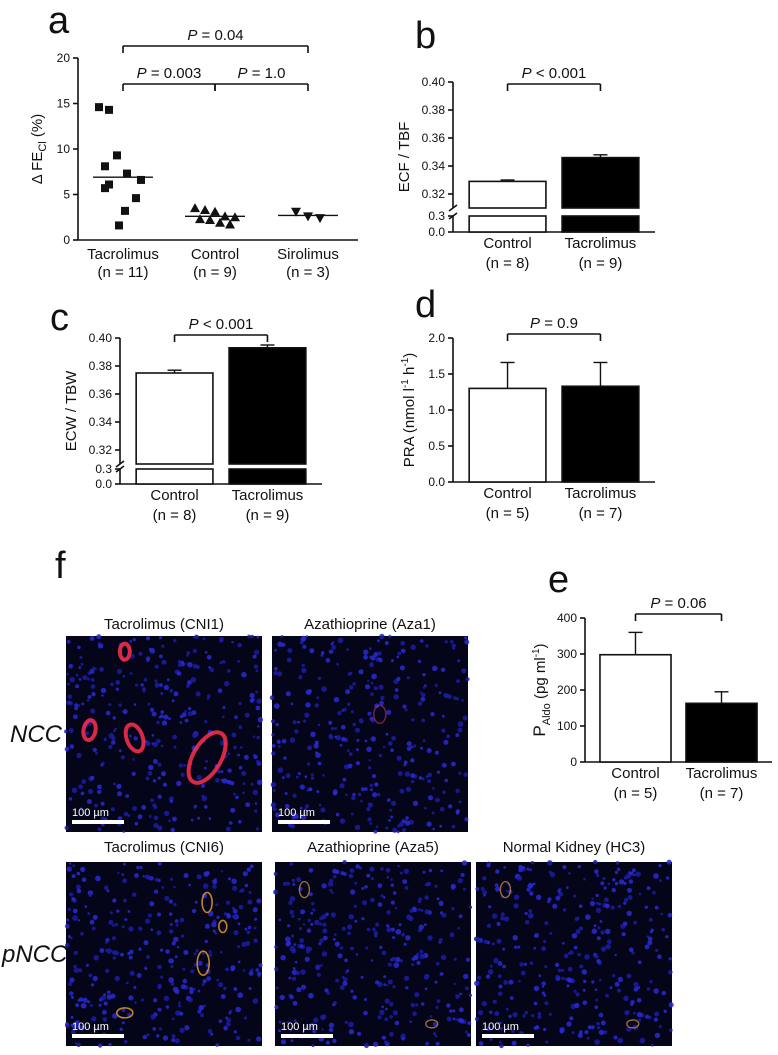  What do you see at coordinates (601, 263) in the screenshot?
I see `b-n-1: (n = 9)` at bounding box center [601, 263].